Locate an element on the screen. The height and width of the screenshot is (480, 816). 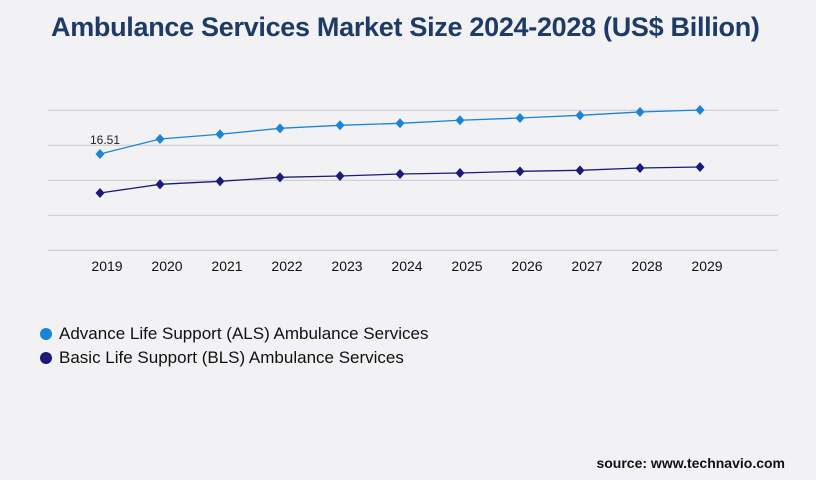
source-note: source: www.technavio.com is located at coordinates (690, 463).